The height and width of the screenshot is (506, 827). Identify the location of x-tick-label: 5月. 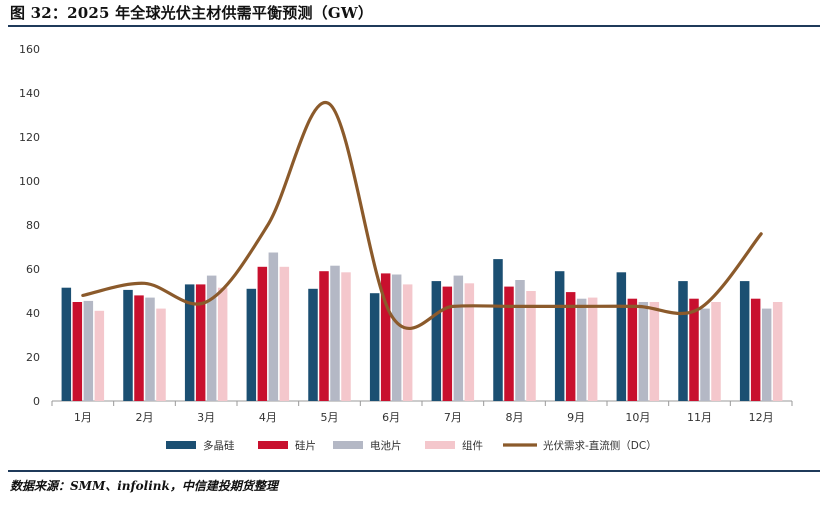
(330, 417).